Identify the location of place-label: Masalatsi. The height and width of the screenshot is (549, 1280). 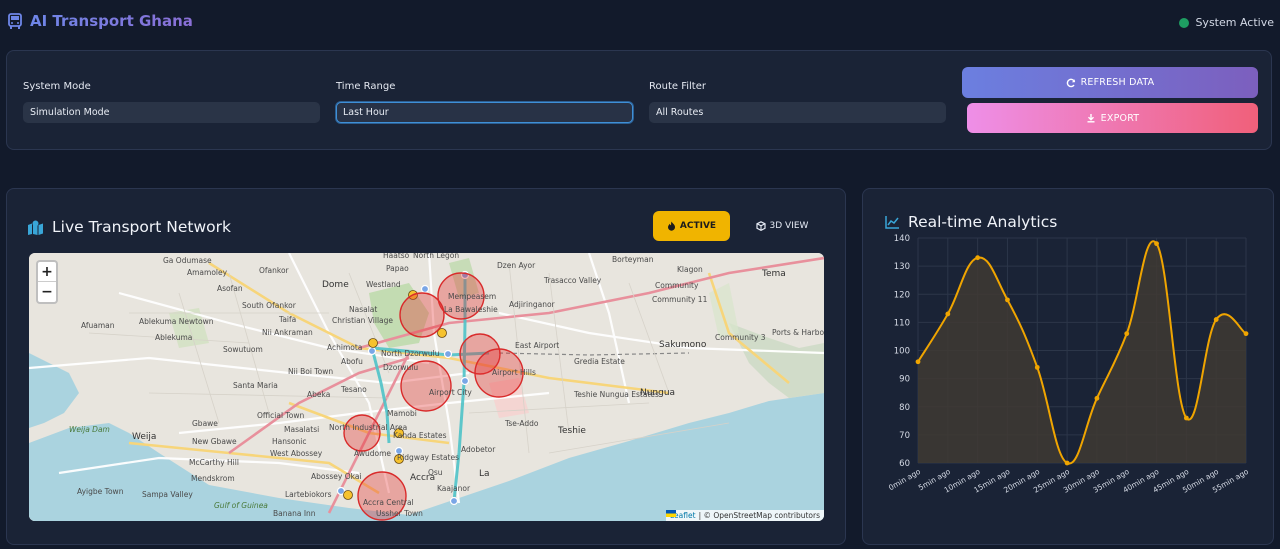
(302, 429).